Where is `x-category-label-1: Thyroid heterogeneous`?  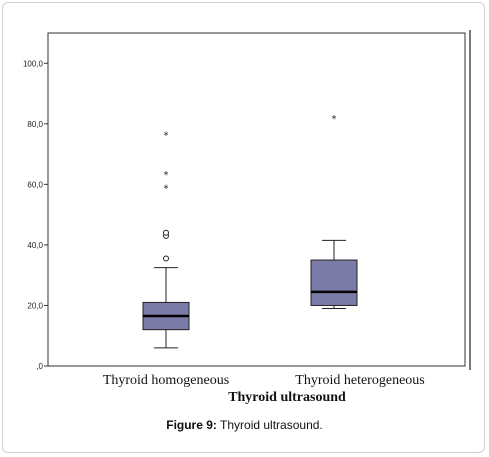
x-category-label-1: Thyroid heterogeneous is located at coordinates (359, 380).